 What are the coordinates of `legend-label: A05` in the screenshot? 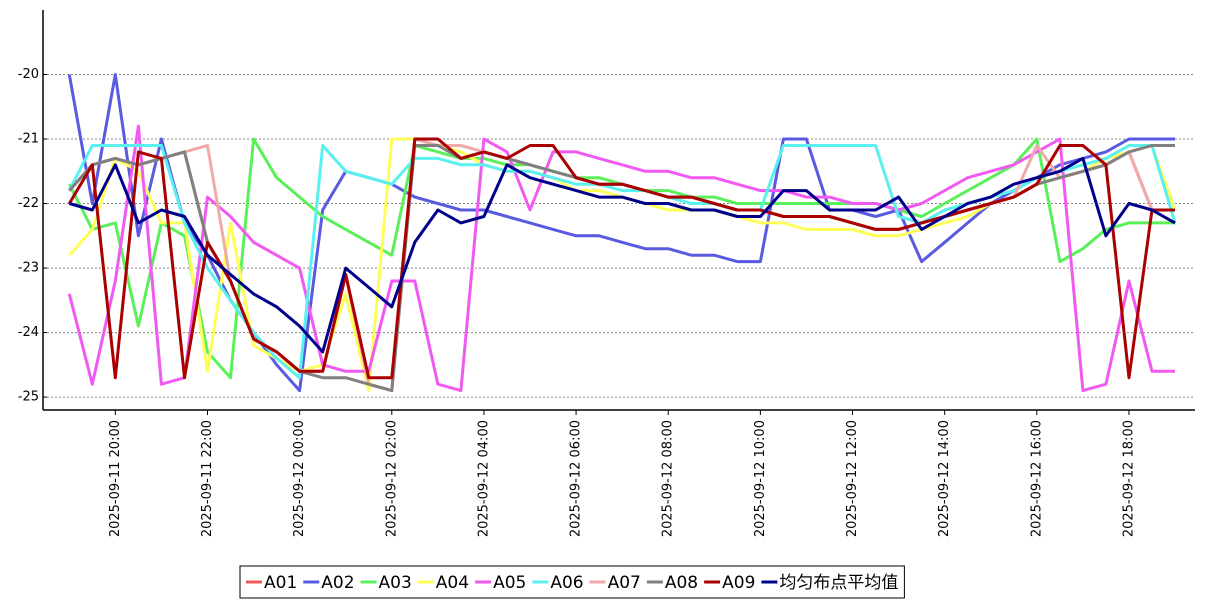 It's located at (509, 583).